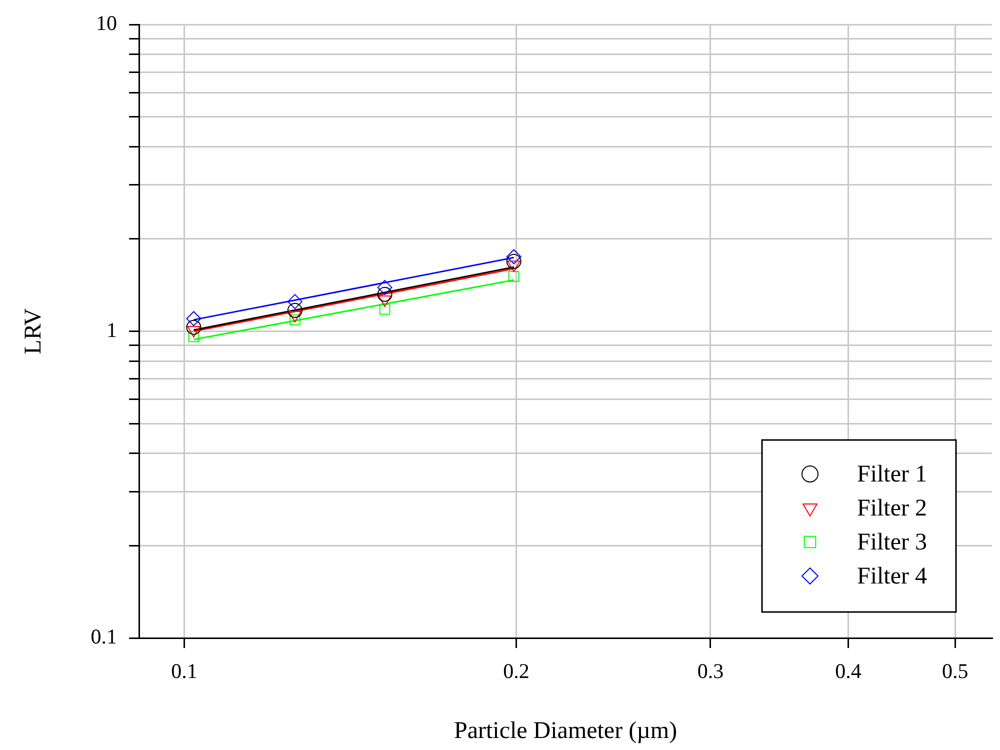 The width and height of the screenshot is (1000, 750). Describe the element at coordinates (184, 671) in the screenshot. I see `x-tick-label: 0.1` at that location.